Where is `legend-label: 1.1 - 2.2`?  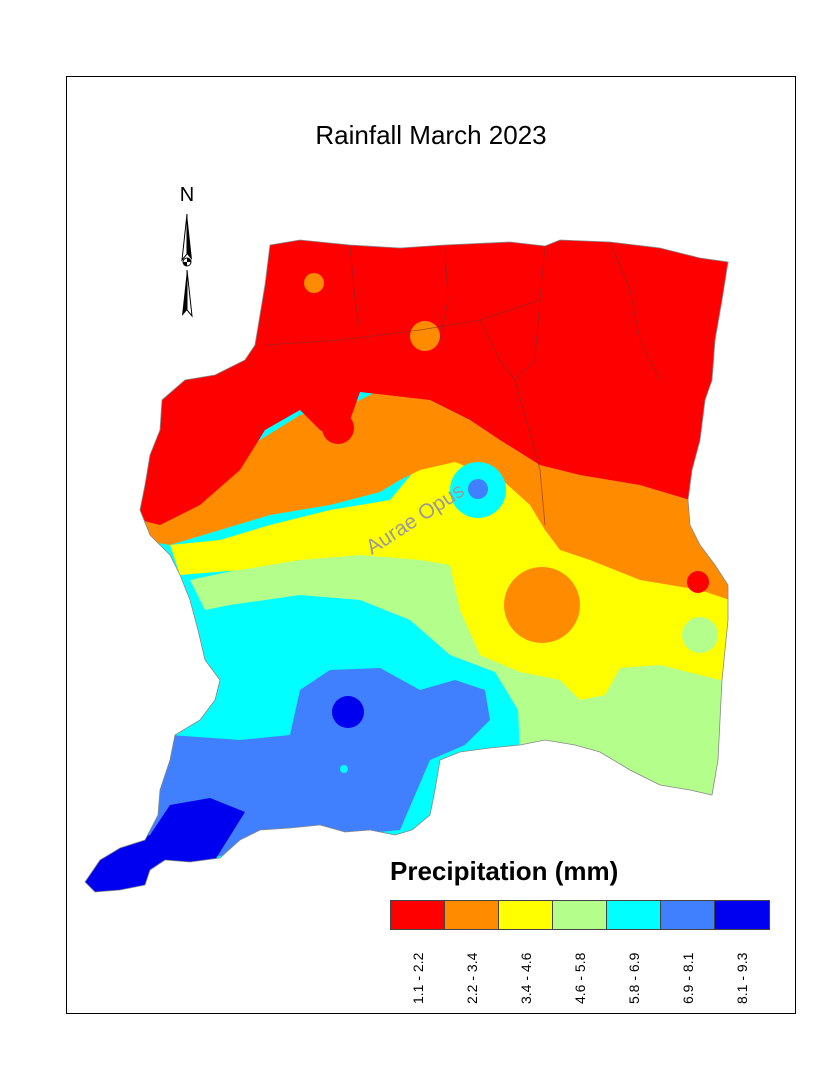 legend-label: 1.1 - 2.2 is located at coordinates (418, 978).